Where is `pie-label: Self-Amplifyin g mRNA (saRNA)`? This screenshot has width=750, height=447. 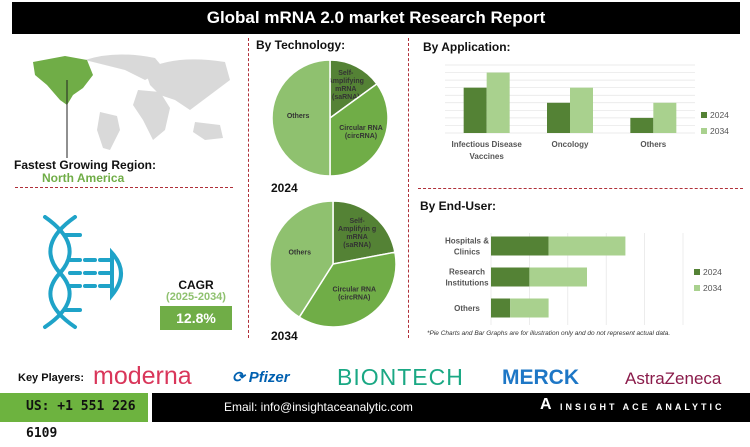
pie-label: Self-Amplifyin g mRNA (saRNA) is located at coordinates (357, 233).